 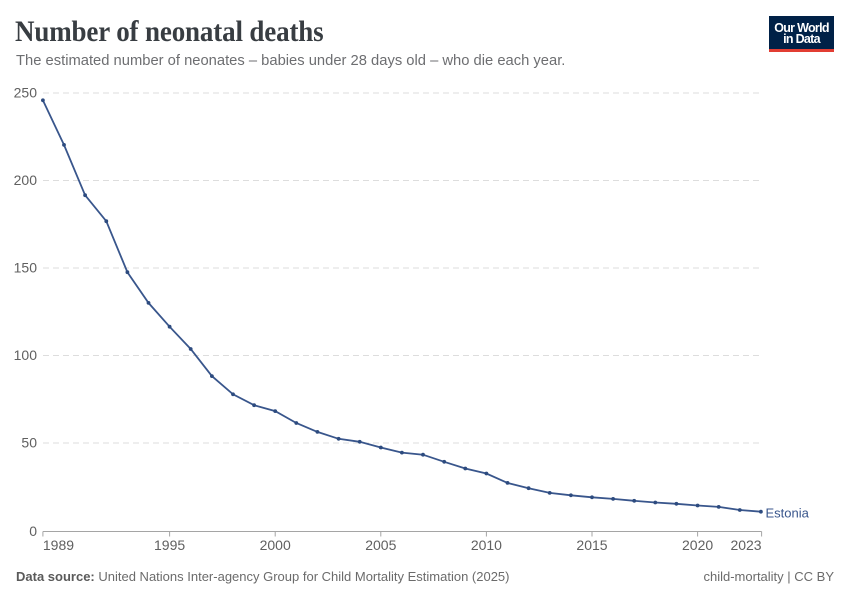 I want to click on svg-text: 2020, so click(x=697, y=545).